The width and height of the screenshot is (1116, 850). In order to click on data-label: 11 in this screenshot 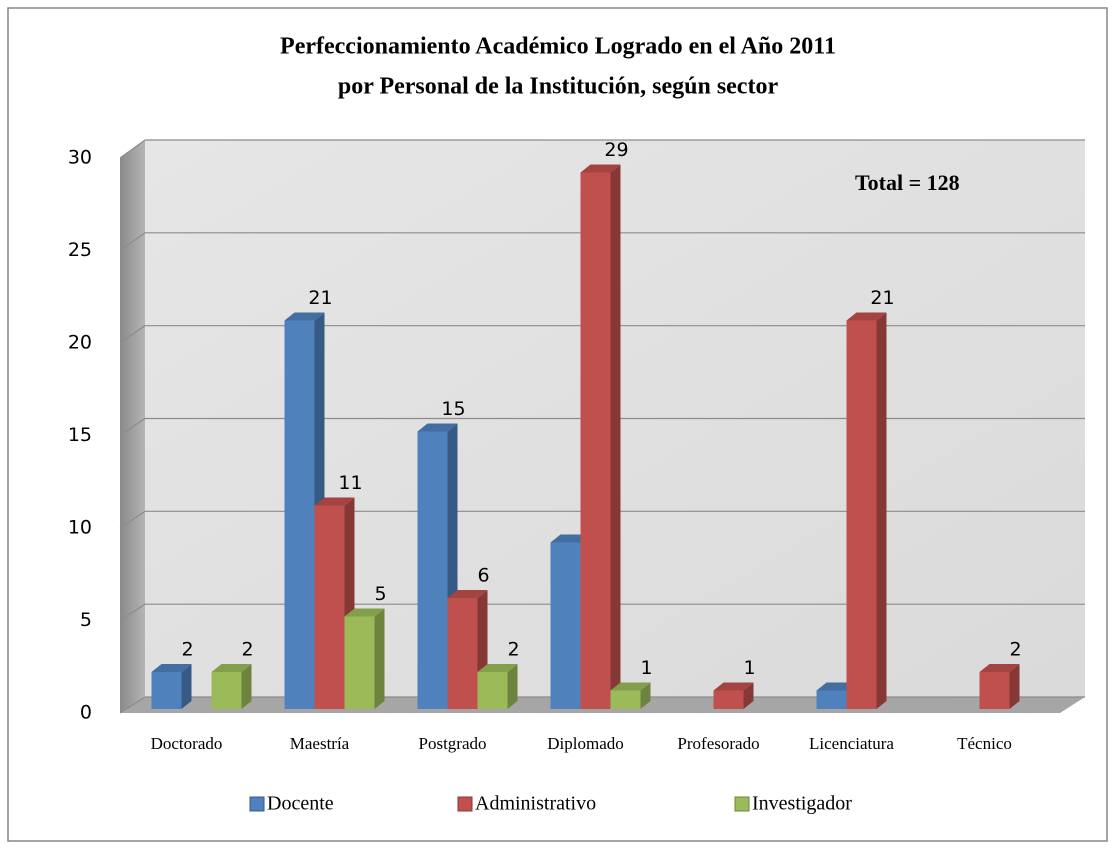, I will do `click(350, 483)`.